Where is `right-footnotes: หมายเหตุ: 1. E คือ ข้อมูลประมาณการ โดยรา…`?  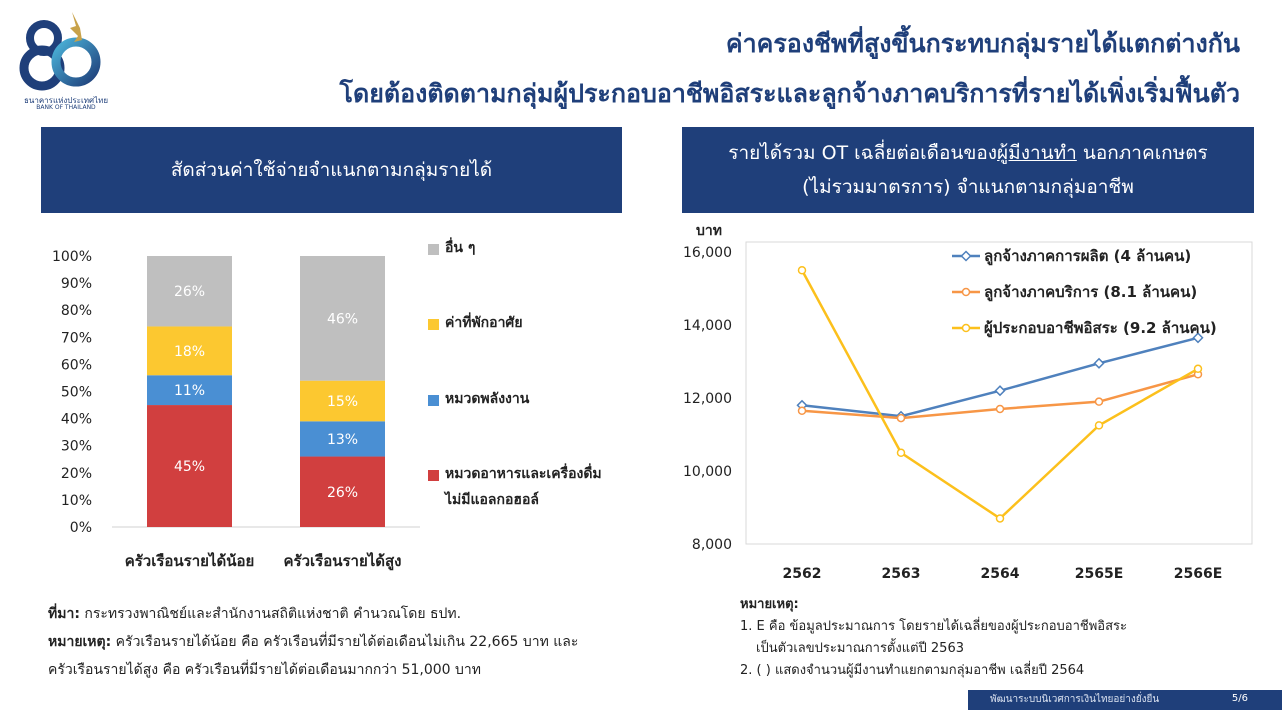 right-footnotes: หมายเหตุ: 1. E คือ ข้อมูลประมาณการ โดยรา… is located at coordinates (933, 638).